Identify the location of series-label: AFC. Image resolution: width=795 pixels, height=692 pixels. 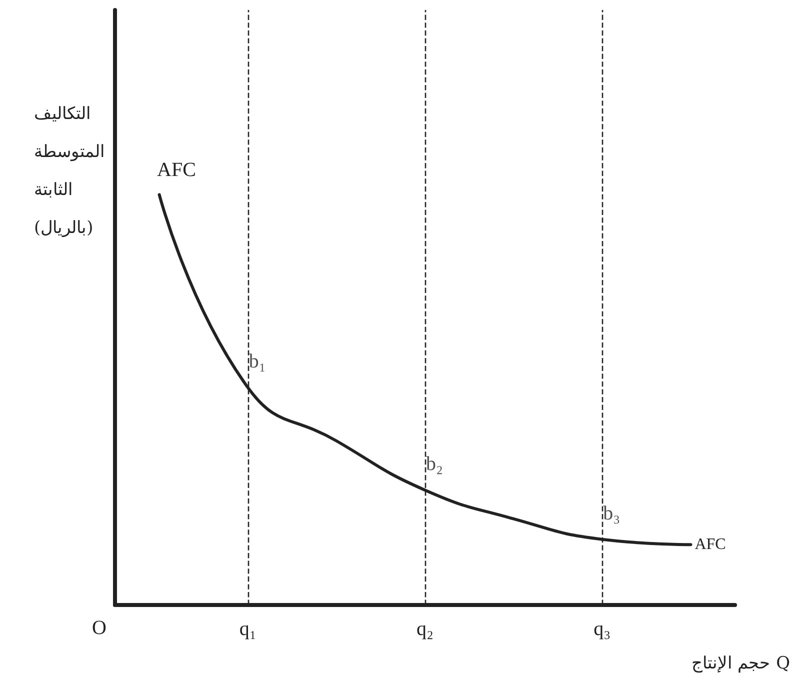
(710, 545).